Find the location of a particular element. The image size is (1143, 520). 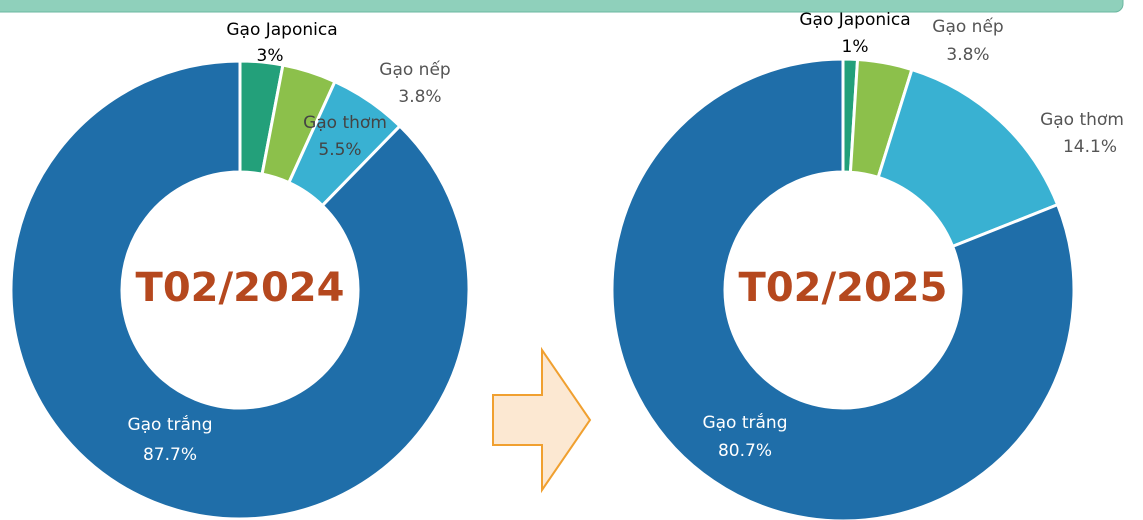

value-label: 3% is located at coordinates (270, 56).